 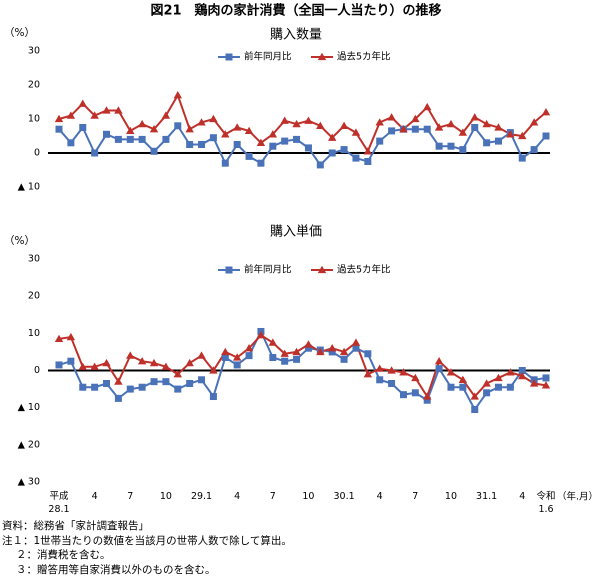 I want to click on x-tick-label: 31.1, so click(x=487, y=496).